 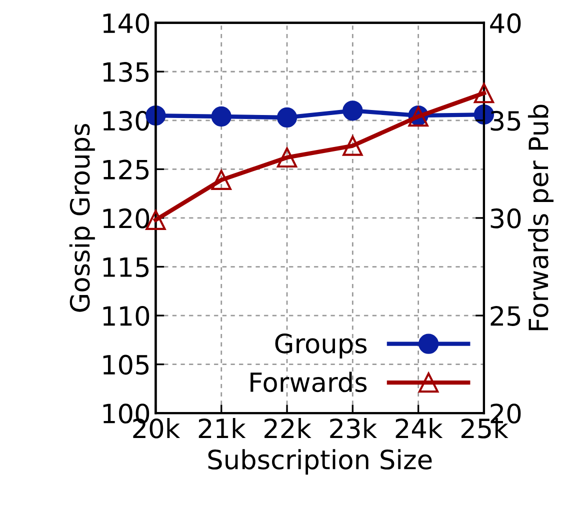 What do you see at coordinates (505, 120) in the screenshot?
I see `y2-tick-label: 35` at bounding box center [505, 120].